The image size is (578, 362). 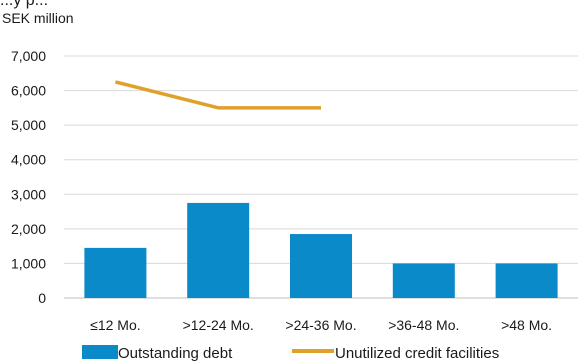 I want to click on y-axis-ticks: 0 1,000 2,000 3,000 4,000 5,000 6,000 7,000, so click(x=28, y=177).